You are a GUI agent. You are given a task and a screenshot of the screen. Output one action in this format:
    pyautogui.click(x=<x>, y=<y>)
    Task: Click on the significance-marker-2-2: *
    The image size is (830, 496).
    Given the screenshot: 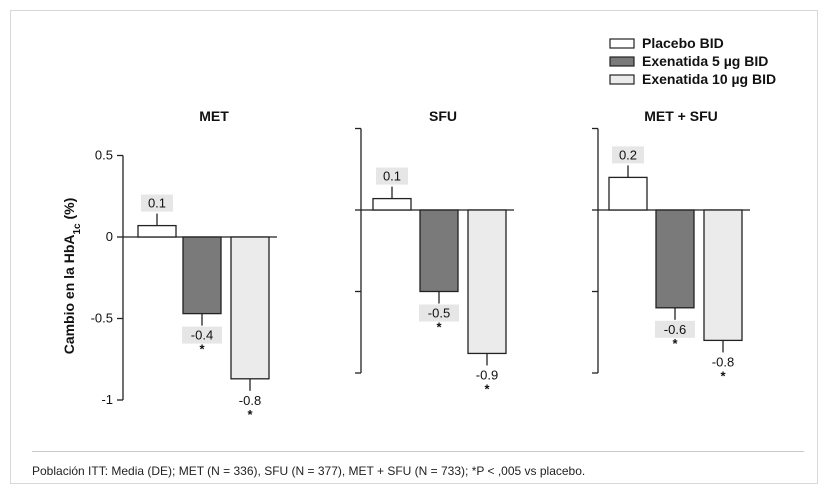 What is the action you would take?
    pyautogui.click(x=723, y=375)
    